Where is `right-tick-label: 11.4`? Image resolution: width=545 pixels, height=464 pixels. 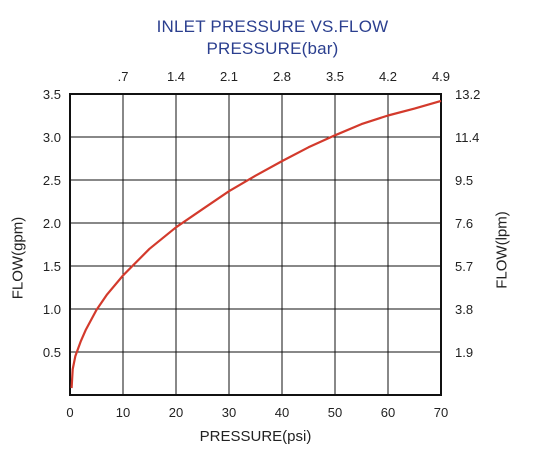
right-tick-label: 11.4 is located at coordinates (467, 137).